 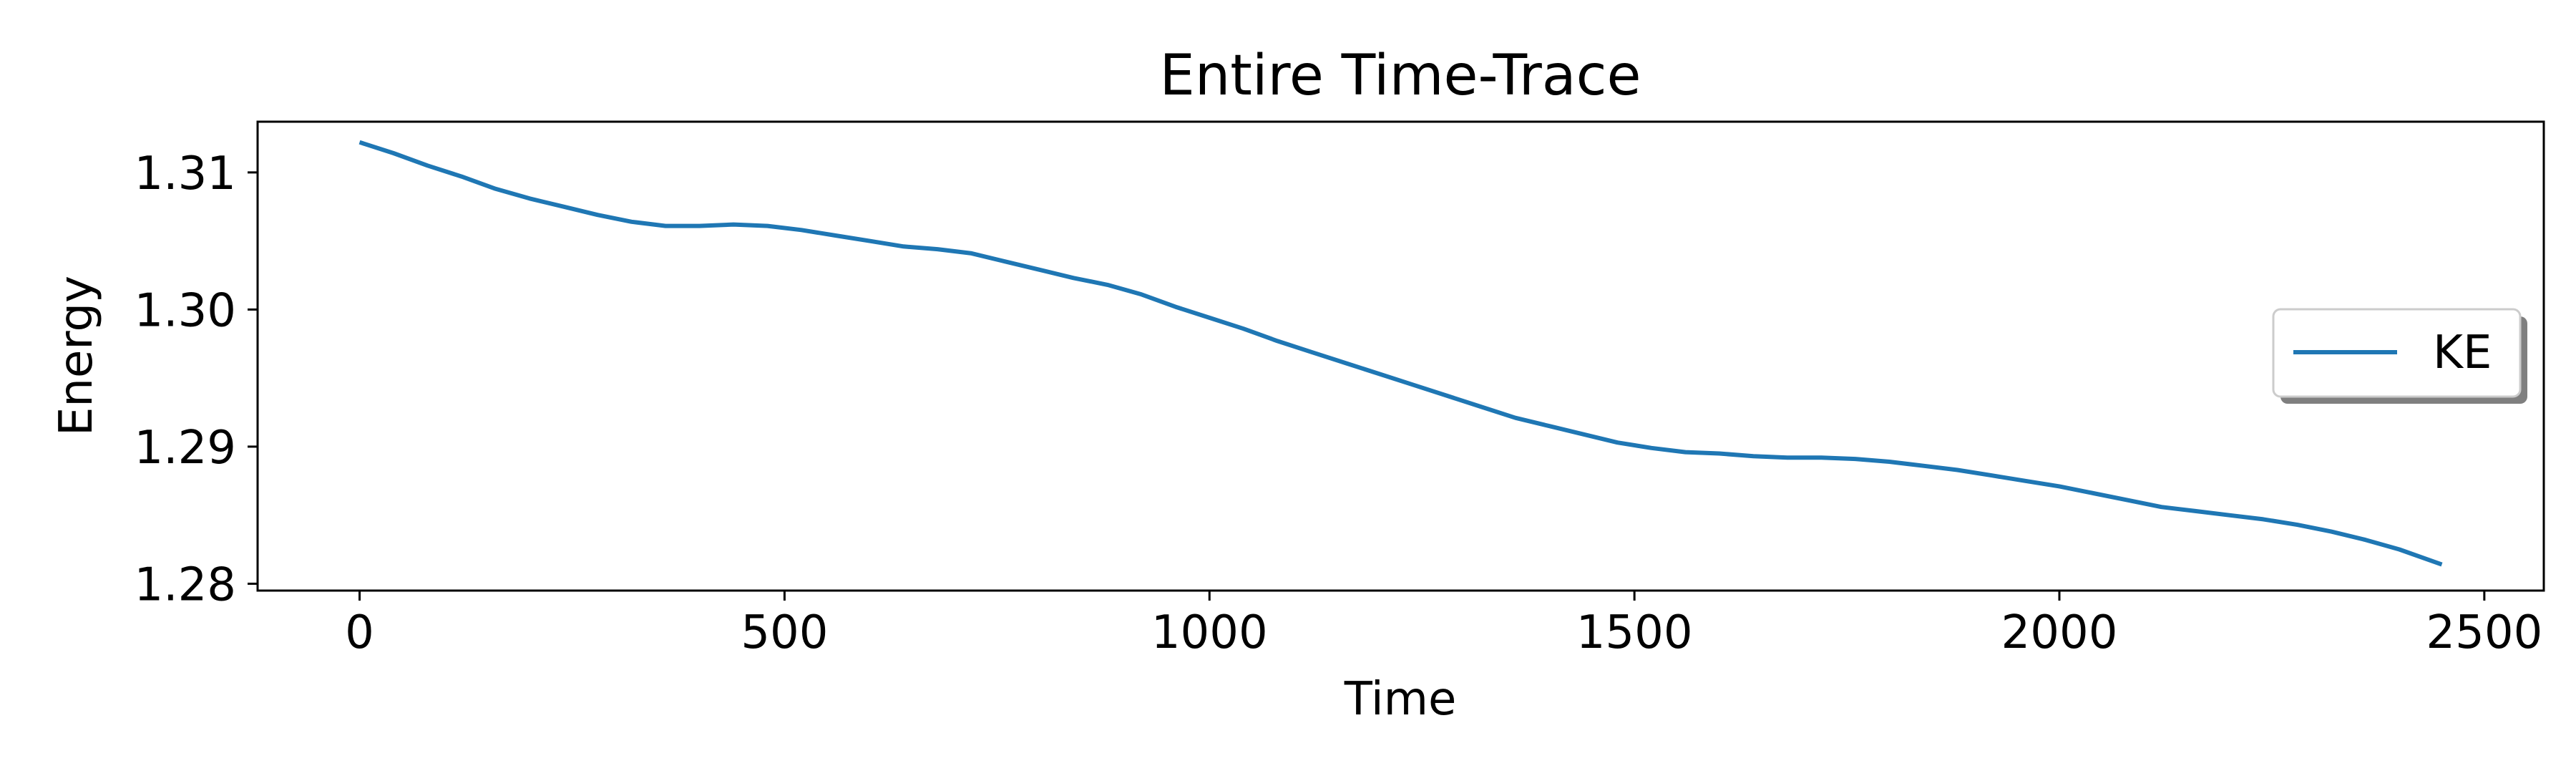 I want to click on legend-label-ke: KE, so click(x=2462, y=352).